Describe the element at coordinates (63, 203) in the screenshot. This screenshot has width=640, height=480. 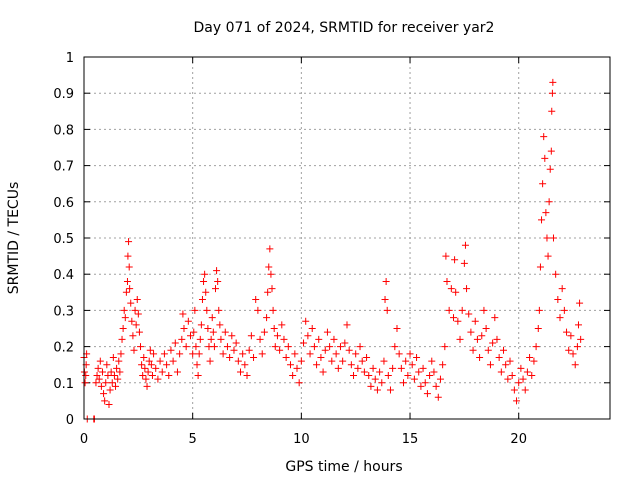
I see `y-tick-label: 0.6` at that location.